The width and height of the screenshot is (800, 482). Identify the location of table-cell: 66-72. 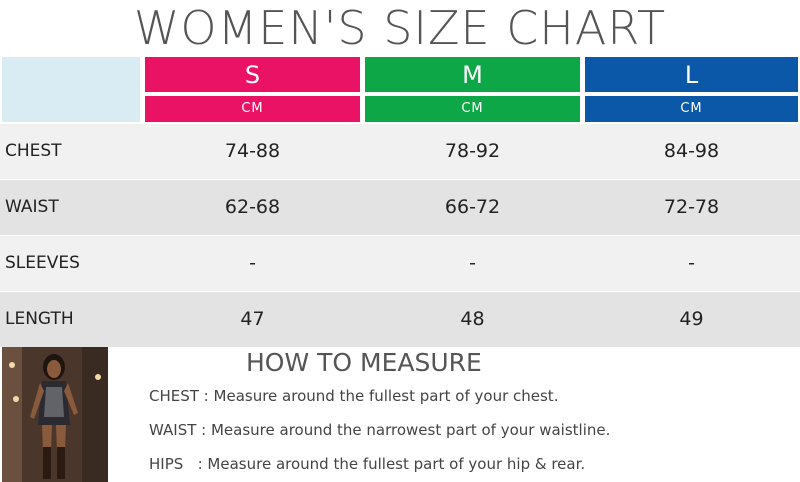
(472, 207).